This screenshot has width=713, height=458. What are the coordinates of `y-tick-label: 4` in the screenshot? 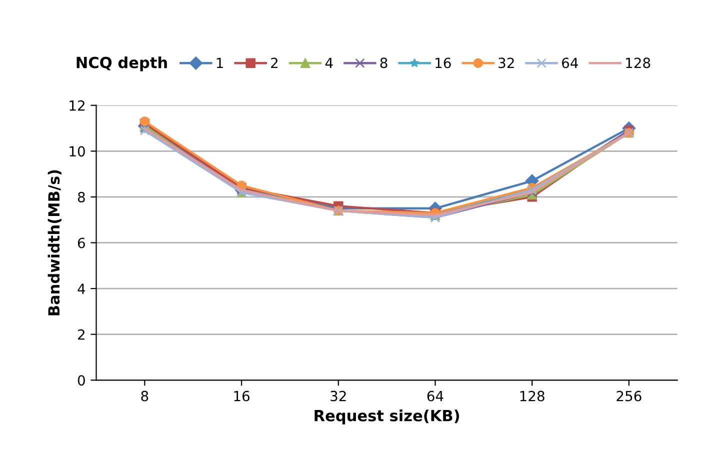 It's located at (82, 289).